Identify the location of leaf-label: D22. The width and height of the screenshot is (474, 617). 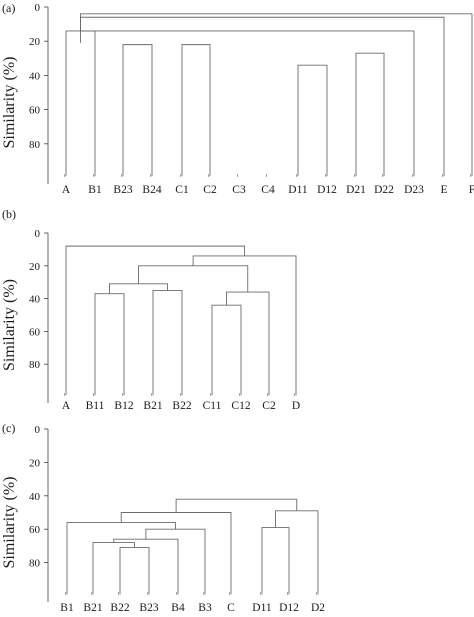
(384, 190).